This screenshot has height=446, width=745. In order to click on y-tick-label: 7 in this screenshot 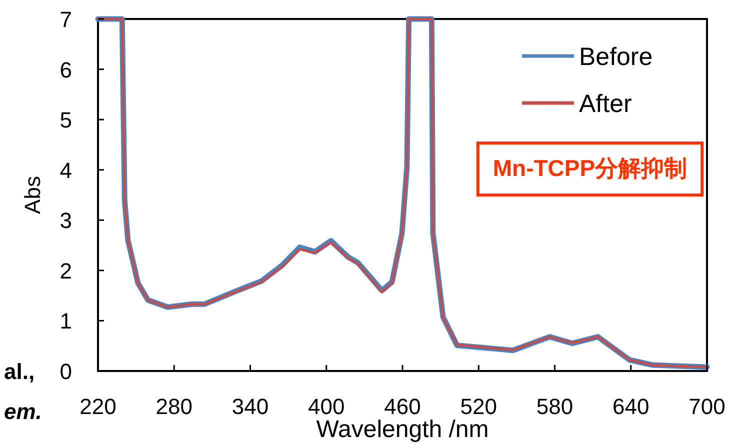, I will do `click(66, 19)`.